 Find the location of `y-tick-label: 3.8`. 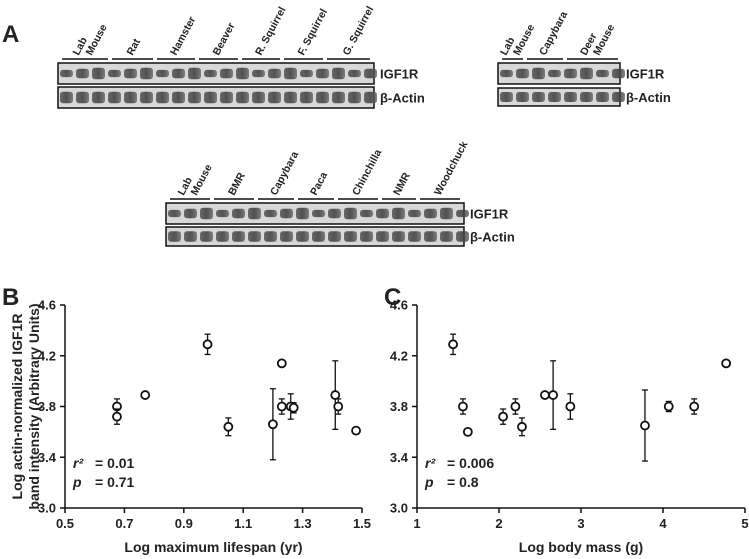

y-tick-label: 3.8 is located at coordinates (47, 406).